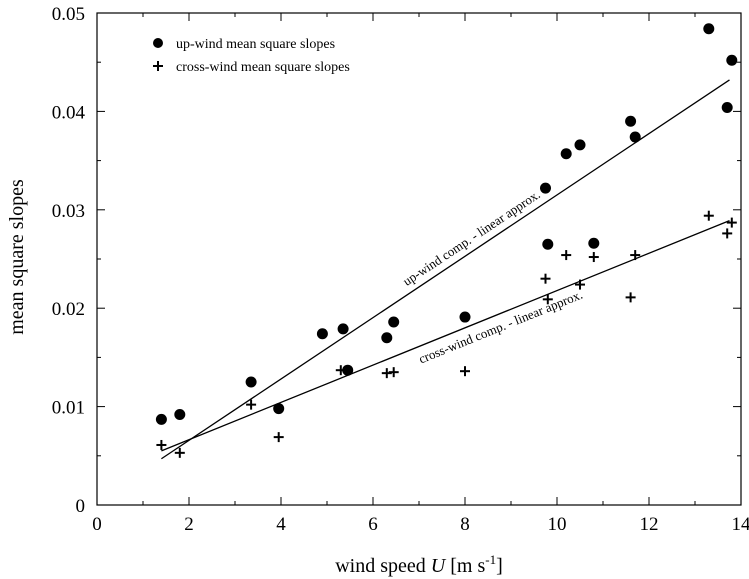 Image resolution: width=749 pixels, height=579 pixels. What do you see at coordinates (740, 524) in the screenshot?
I see `x-tick-label: 14` at bounding box center [740, 524].